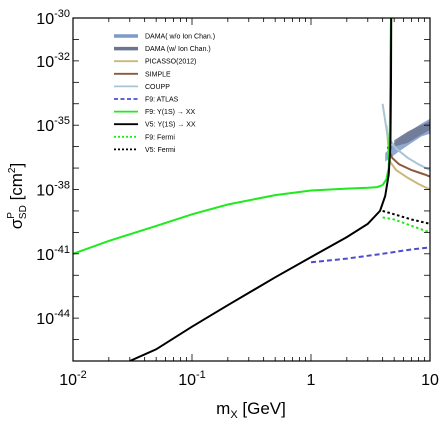 This screenshot has height=425, width=441. What do you see at coordinates (251, 410) in the screenshot?
I see `x-axis-label: mX [GeV]` at bounding box center [251, 410].